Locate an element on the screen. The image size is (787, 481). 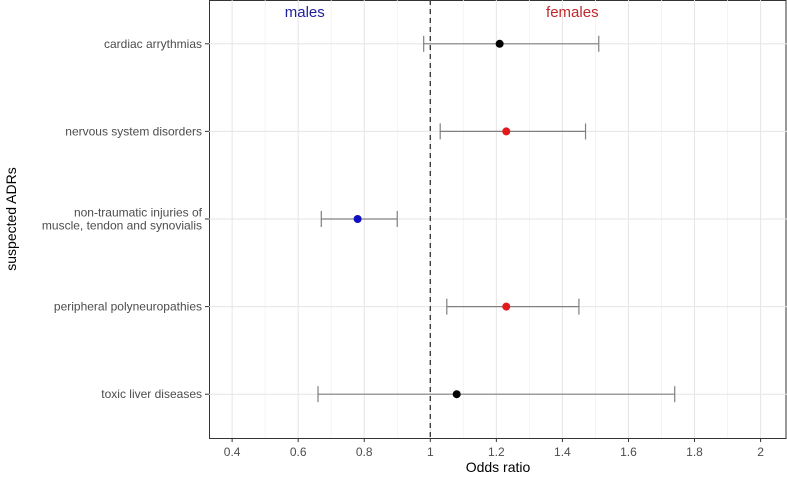
x-tick-label: 1 is located at coordinates (430, 452).